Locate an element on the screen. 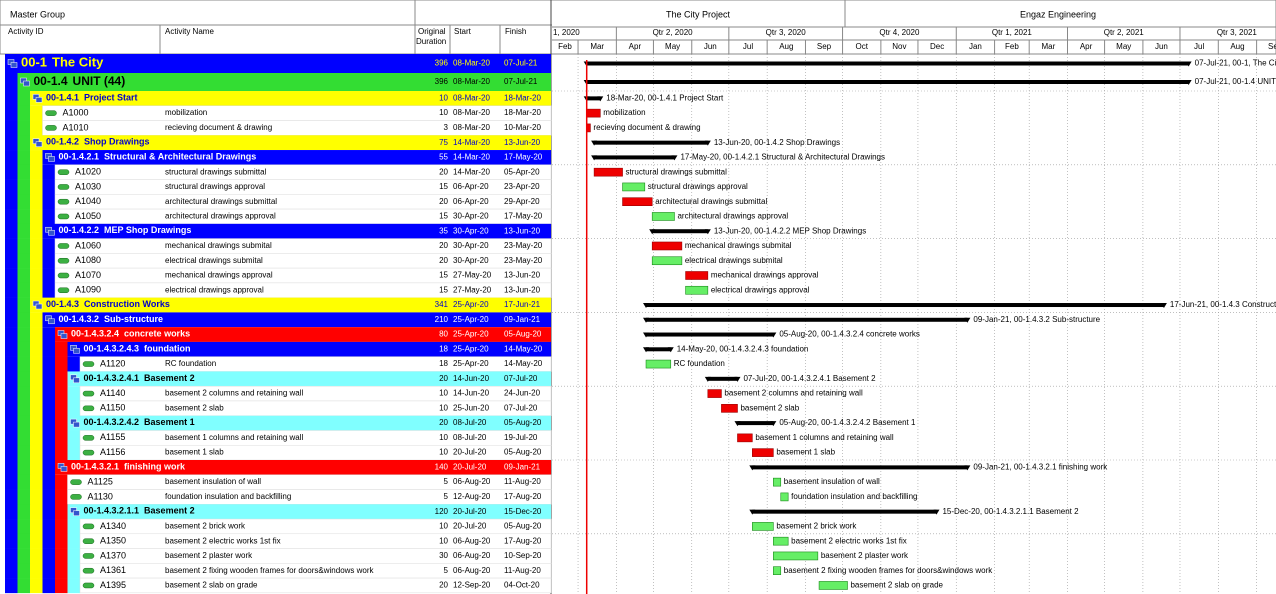  group-title: 00-1.4.3.2.1.1 Basement 2 is located at coordinates (139, 511).